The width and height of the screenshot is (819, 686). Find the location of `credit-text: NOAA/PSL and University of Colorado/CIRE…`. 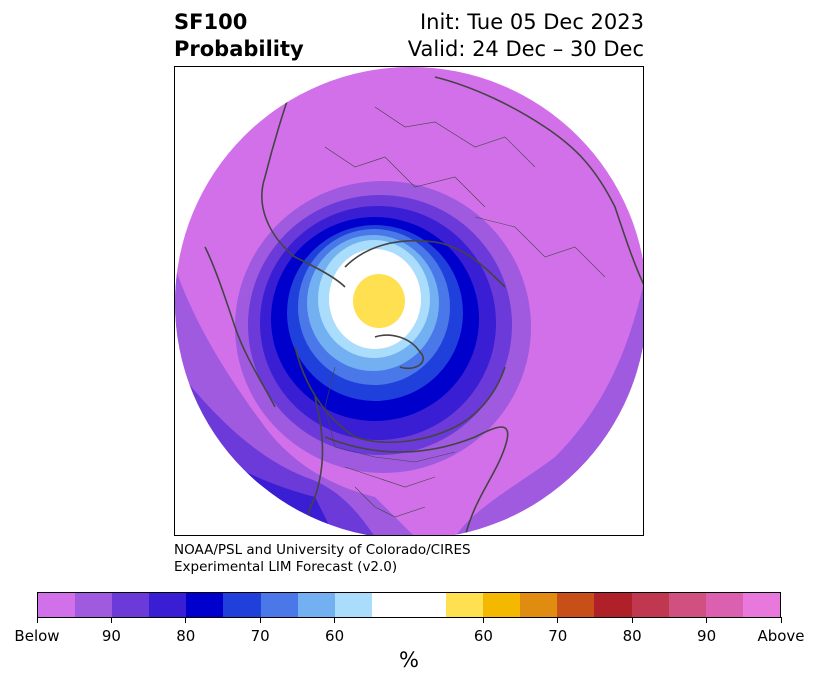

credit-text: NOAA/PSL and University of Colorado/CIRE… is located at coordinates (322, 559).